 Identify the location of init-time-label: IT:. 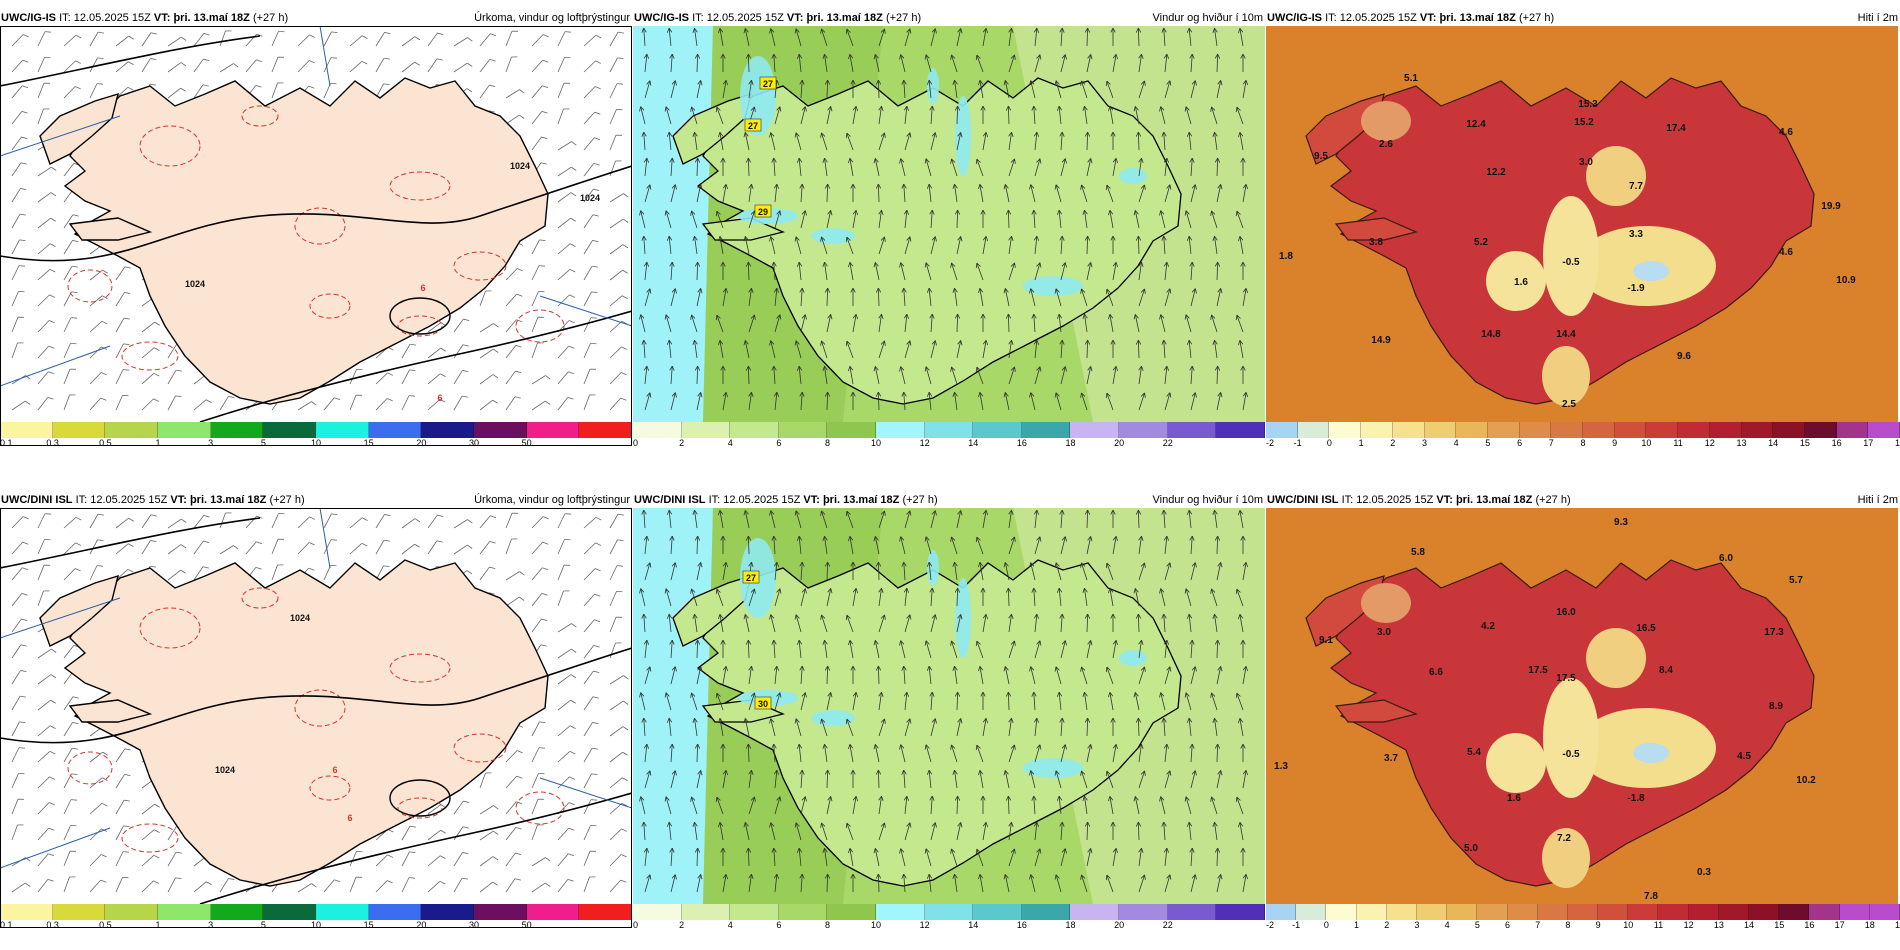
(714, 500).